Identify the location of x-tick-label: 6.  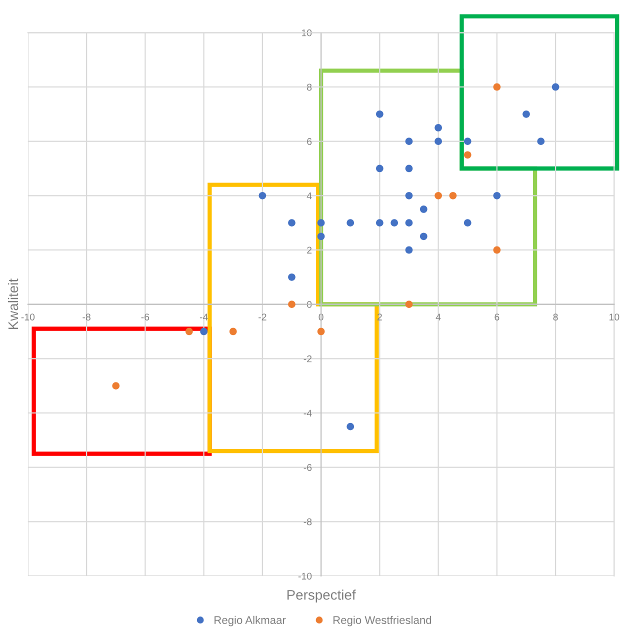
(497, 317).